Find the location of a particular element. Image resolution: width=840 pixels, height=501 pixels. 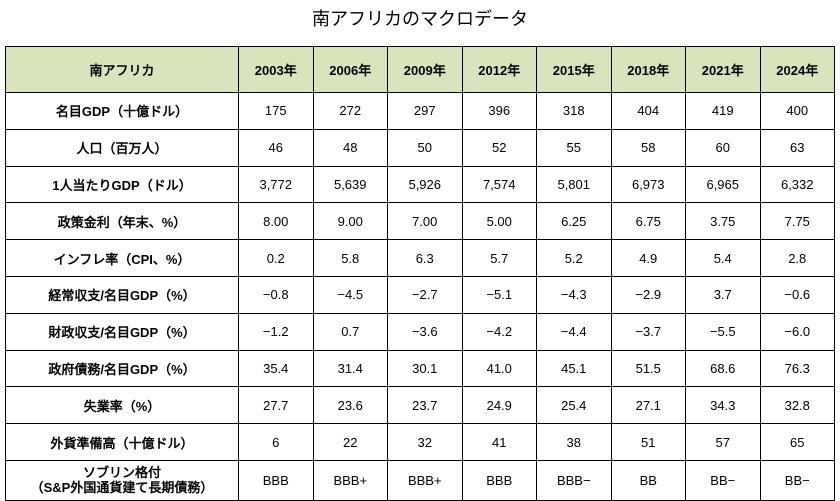

table-cell: 3.75 is located at coordinates (723, 221).